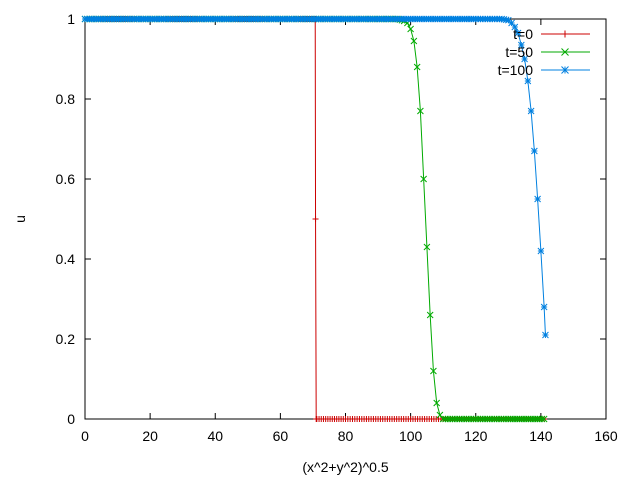  Describe the element at coordinates (345, 467) in the screenshot. I see `x-axis-label: (x^2+y^2)^0.5` at that location.